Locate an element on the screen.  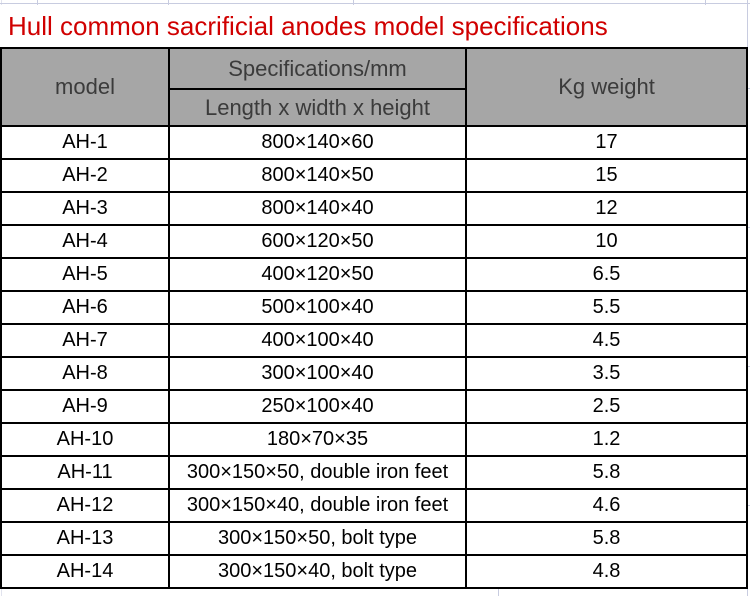
cell-model: AH-12 is located at coordinates (85, 505).